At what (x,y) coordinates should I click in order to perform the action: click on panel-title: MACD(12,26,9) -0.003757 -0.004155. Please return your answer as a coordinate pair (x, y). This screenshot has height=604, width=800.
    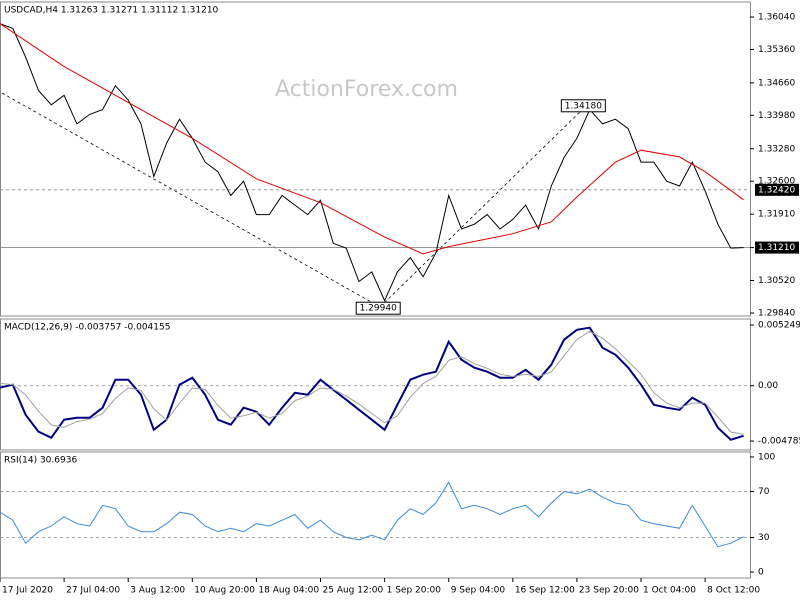
    Looking at the image, I should click on (87, 328).